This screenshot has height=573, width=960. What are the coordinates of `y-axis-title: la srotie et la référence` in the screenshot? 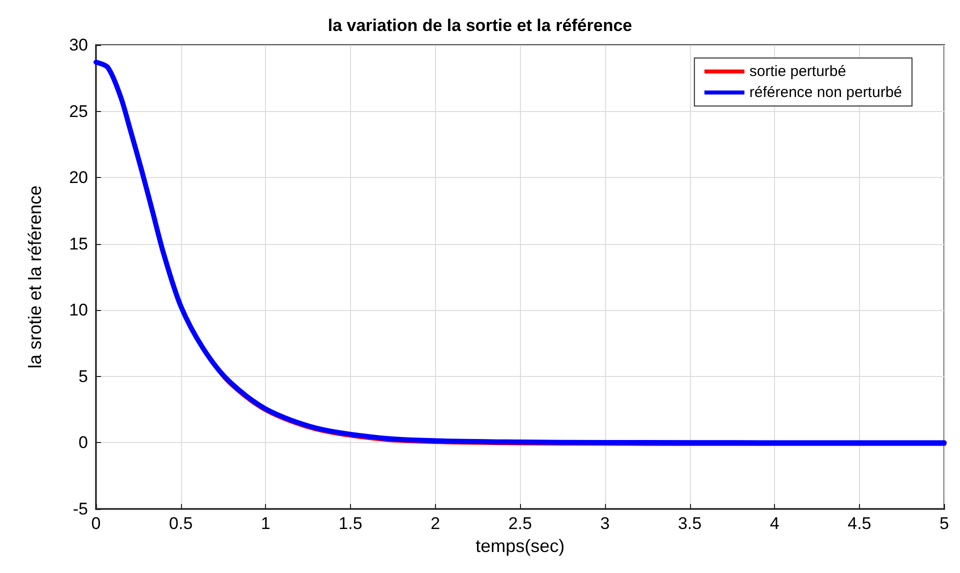 It's located at (35, 277).